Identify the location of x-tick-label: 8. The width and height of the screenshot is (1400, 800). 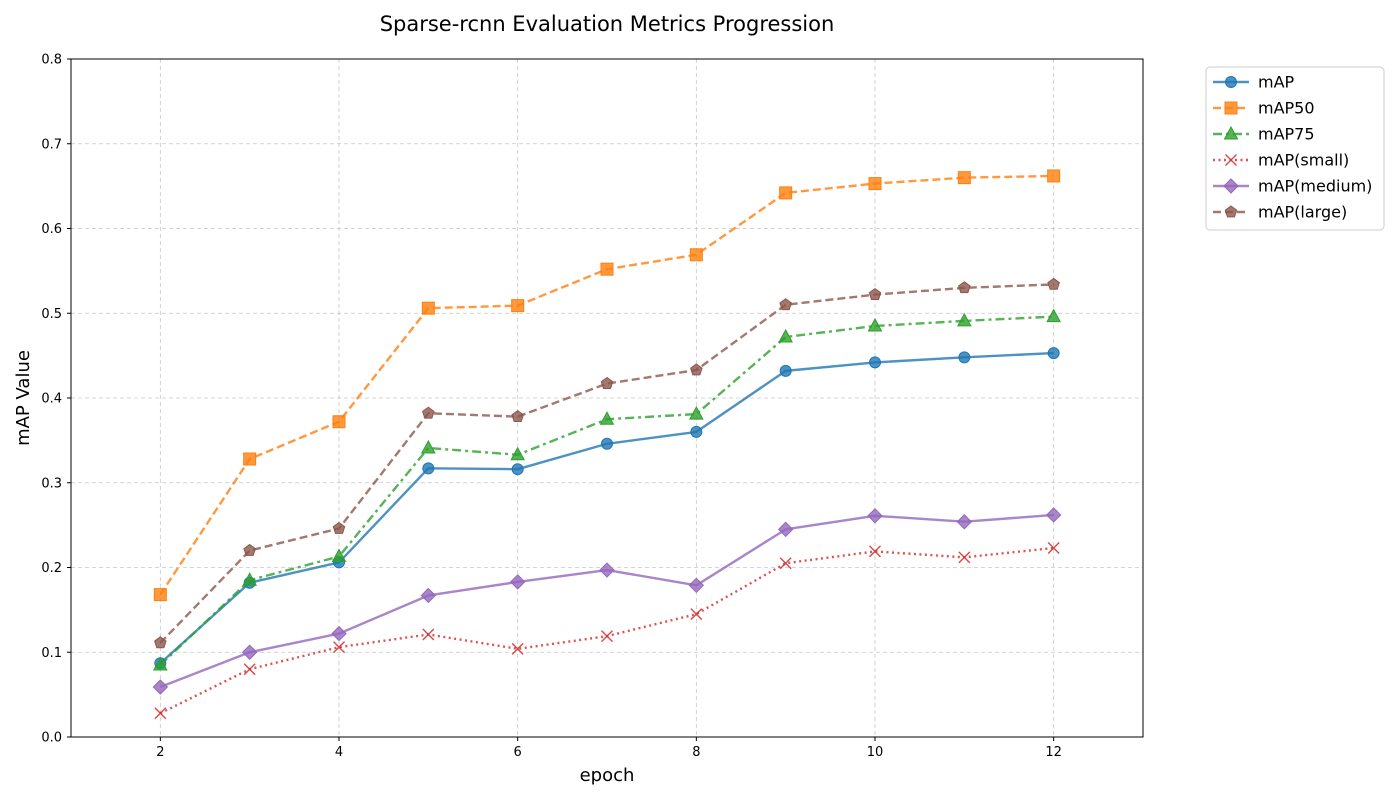
(696, 752).